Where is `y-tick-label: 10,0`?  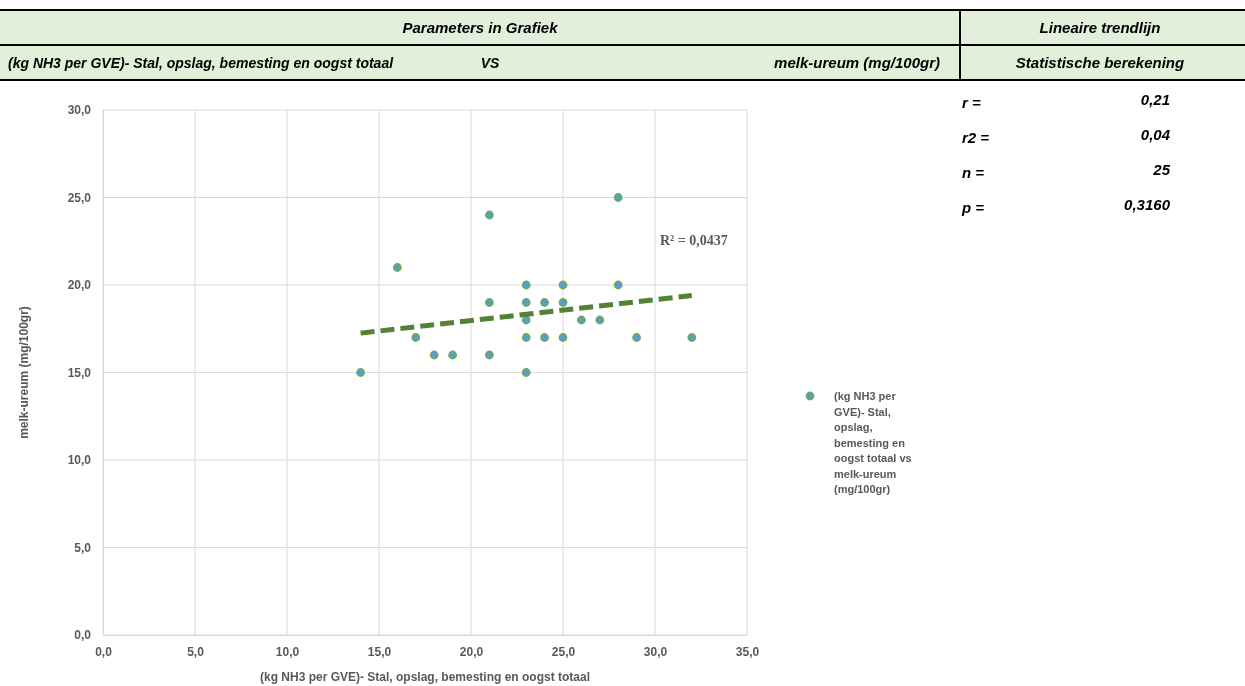
y-tick-label: 10,0 is located at coordinates (79, 460).